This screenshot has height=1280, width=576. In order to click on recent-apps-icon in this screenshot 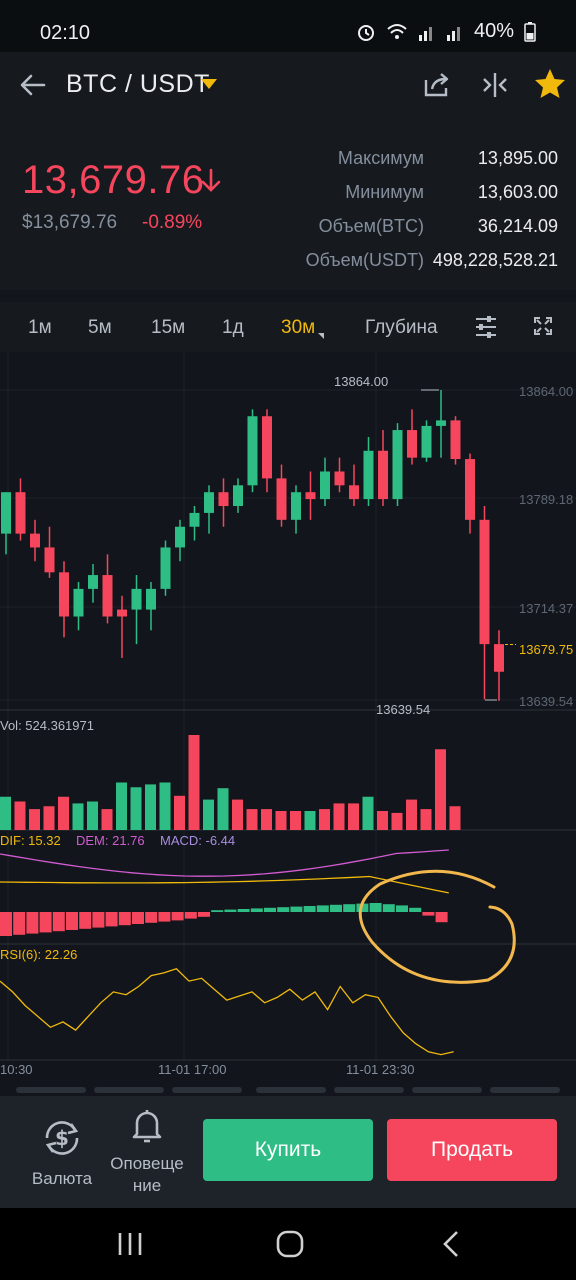, I will do `click(130, 1244)`.